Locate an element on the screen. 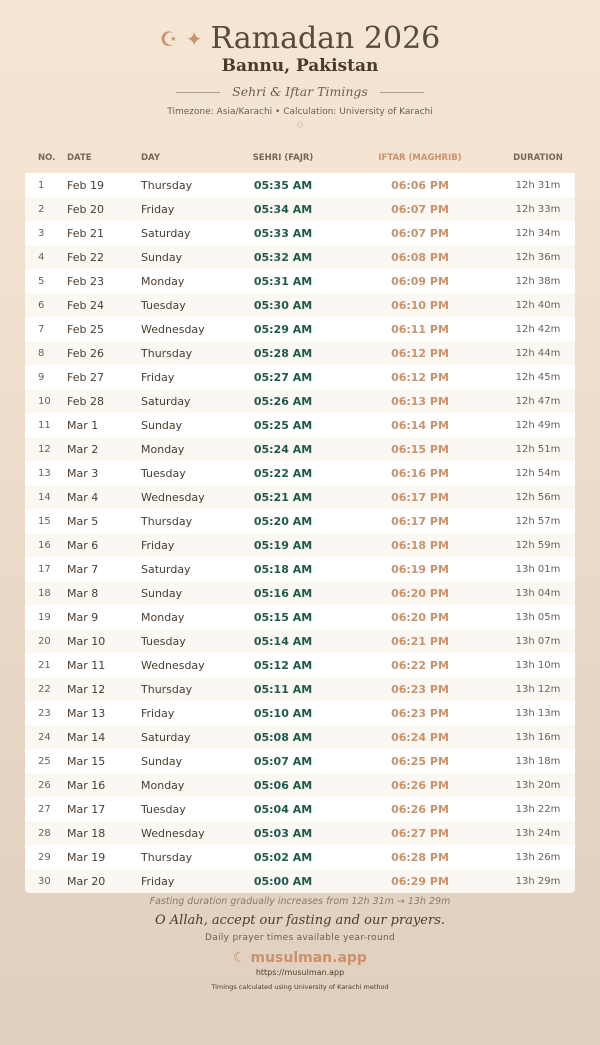 The height and width of the screenshot is (1045, 600). table-row: 3 Feb 21 Saturday 05:33 AM 06:07 PM 12h 34m is located at coordinates (300, 233).